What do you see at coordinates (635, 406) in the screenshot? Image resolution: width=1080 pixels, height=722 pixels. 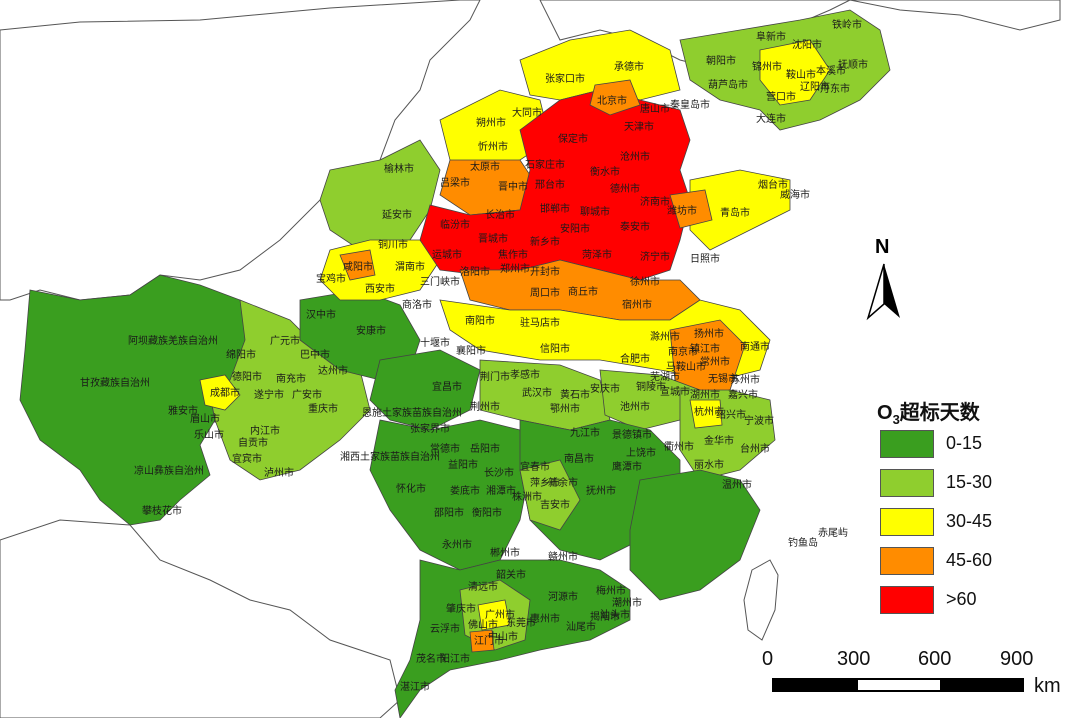 I see `city-label: 池州市` at bounding box center [635, 406].